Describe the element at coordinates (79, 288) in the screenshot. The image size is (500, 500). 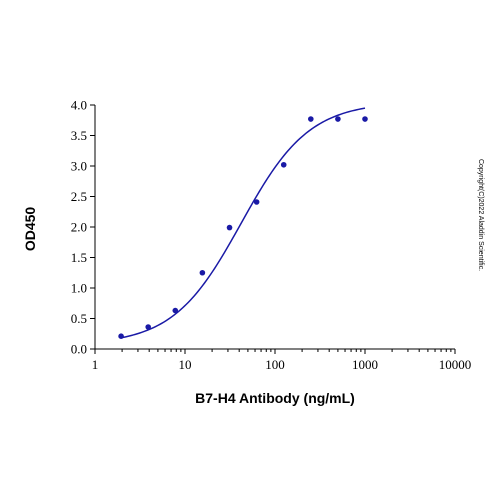
I see `y-tick-label: 1.0` at that location.